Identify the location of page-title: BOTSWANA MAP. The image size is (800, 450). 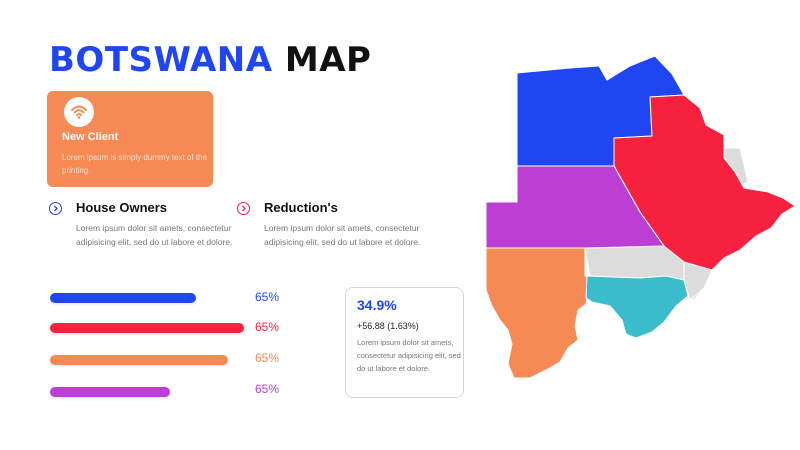
(210, 60).